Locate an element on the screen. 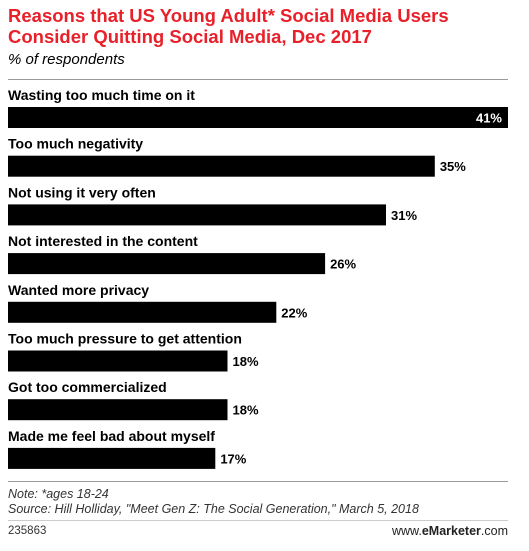 Image resolution: width=529 pixels, height=551 pixels. category-label: Got too commercialized is located at coordinates (87, 387).